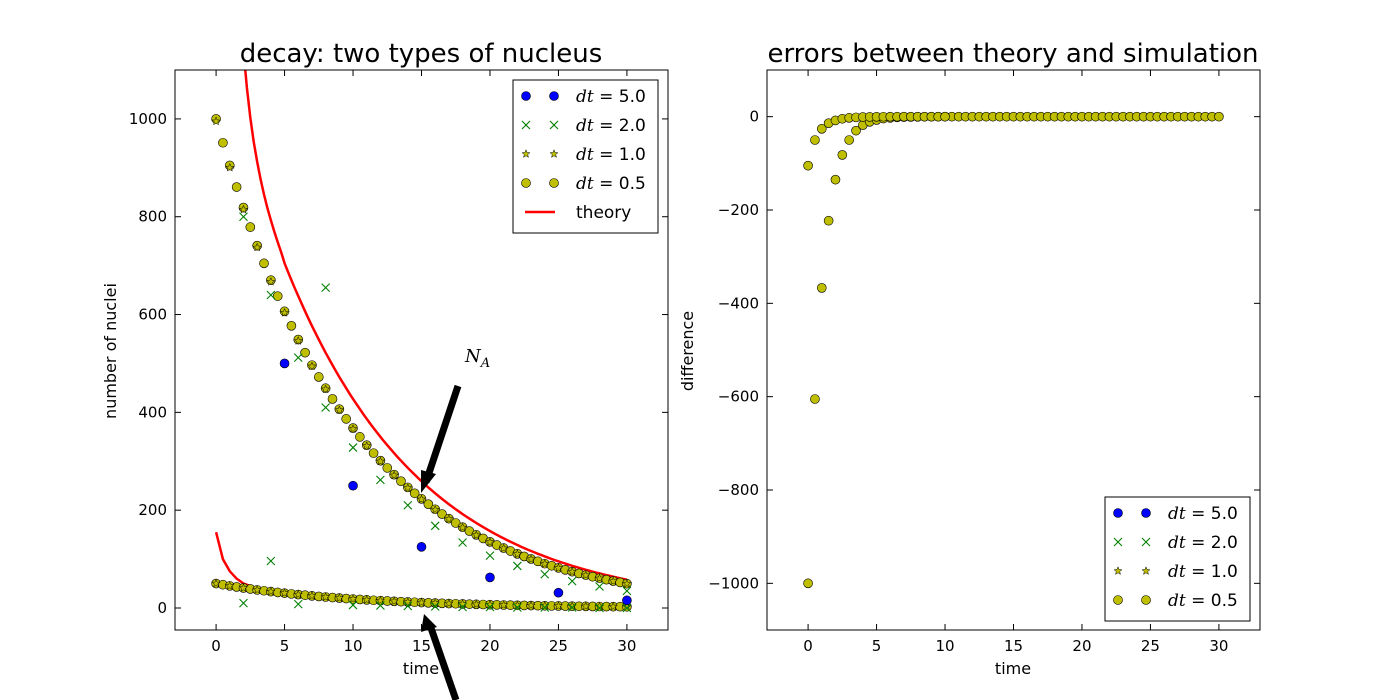 The width and height of the screenshot is (1400, 700). Describe the element at coordinates (110, 351) in the screenshot. I see `plot1-ylabel: number of nuclei` at that location.